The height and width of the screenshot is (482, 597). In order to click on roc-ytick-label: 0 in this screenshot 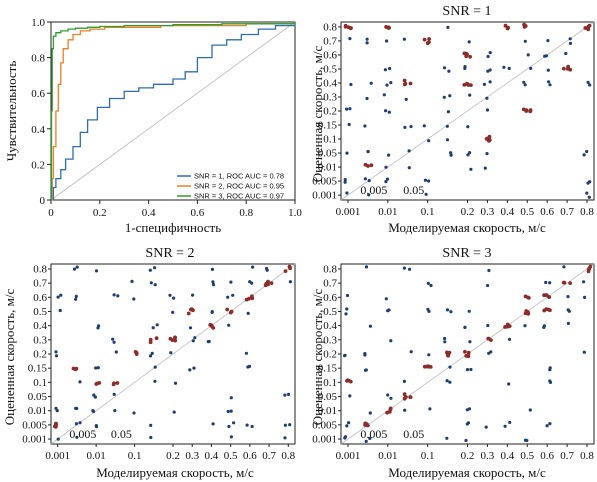, I will do `click(43, 201)`.